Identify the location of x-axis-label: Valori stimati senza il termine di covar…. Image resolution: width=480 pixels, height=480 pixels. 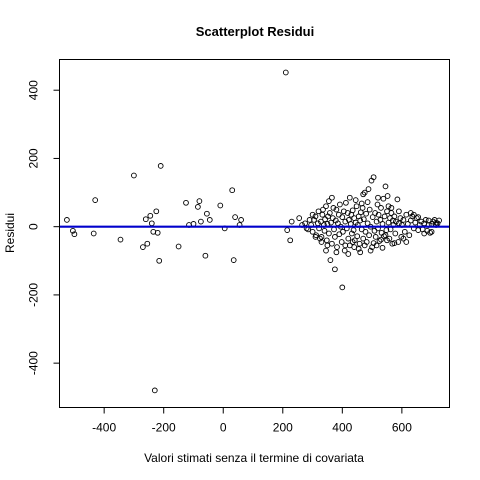
(254, 458).